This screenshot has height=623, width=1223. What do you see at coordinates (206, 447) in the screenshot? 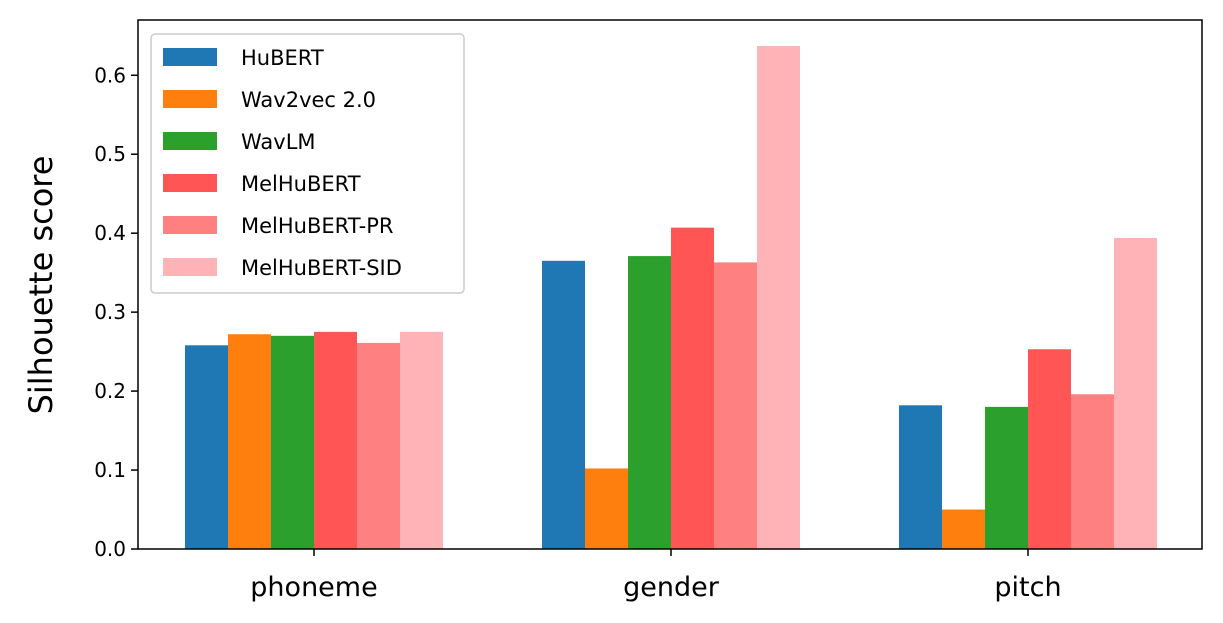
I see `bar-phoneme-hubert` at bounding box center [206, 447].